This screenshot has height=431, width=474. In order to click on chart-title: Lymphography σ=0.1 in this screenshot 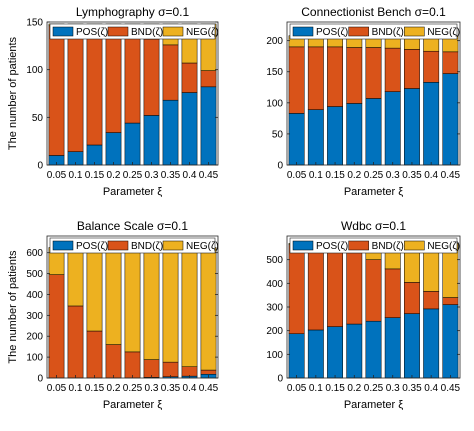, I will do `click(133, 12)`.